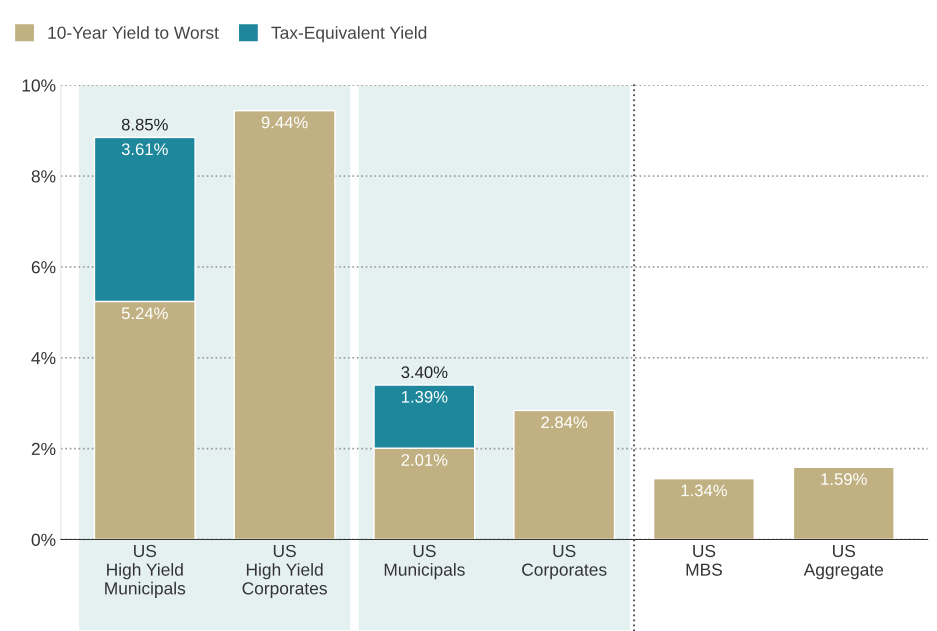 The height and width of the screenshot is (631, 937). Describe the element at coordinates (145, 313) in the screenshot. I see `data-label: 5.24%` at that location.